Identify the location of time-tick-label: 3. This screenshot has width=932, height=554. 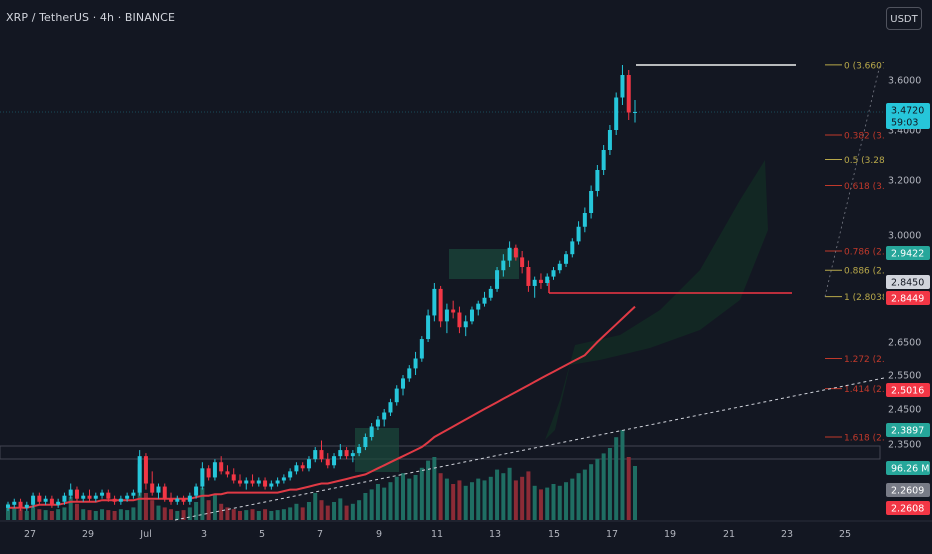
(204, 534).